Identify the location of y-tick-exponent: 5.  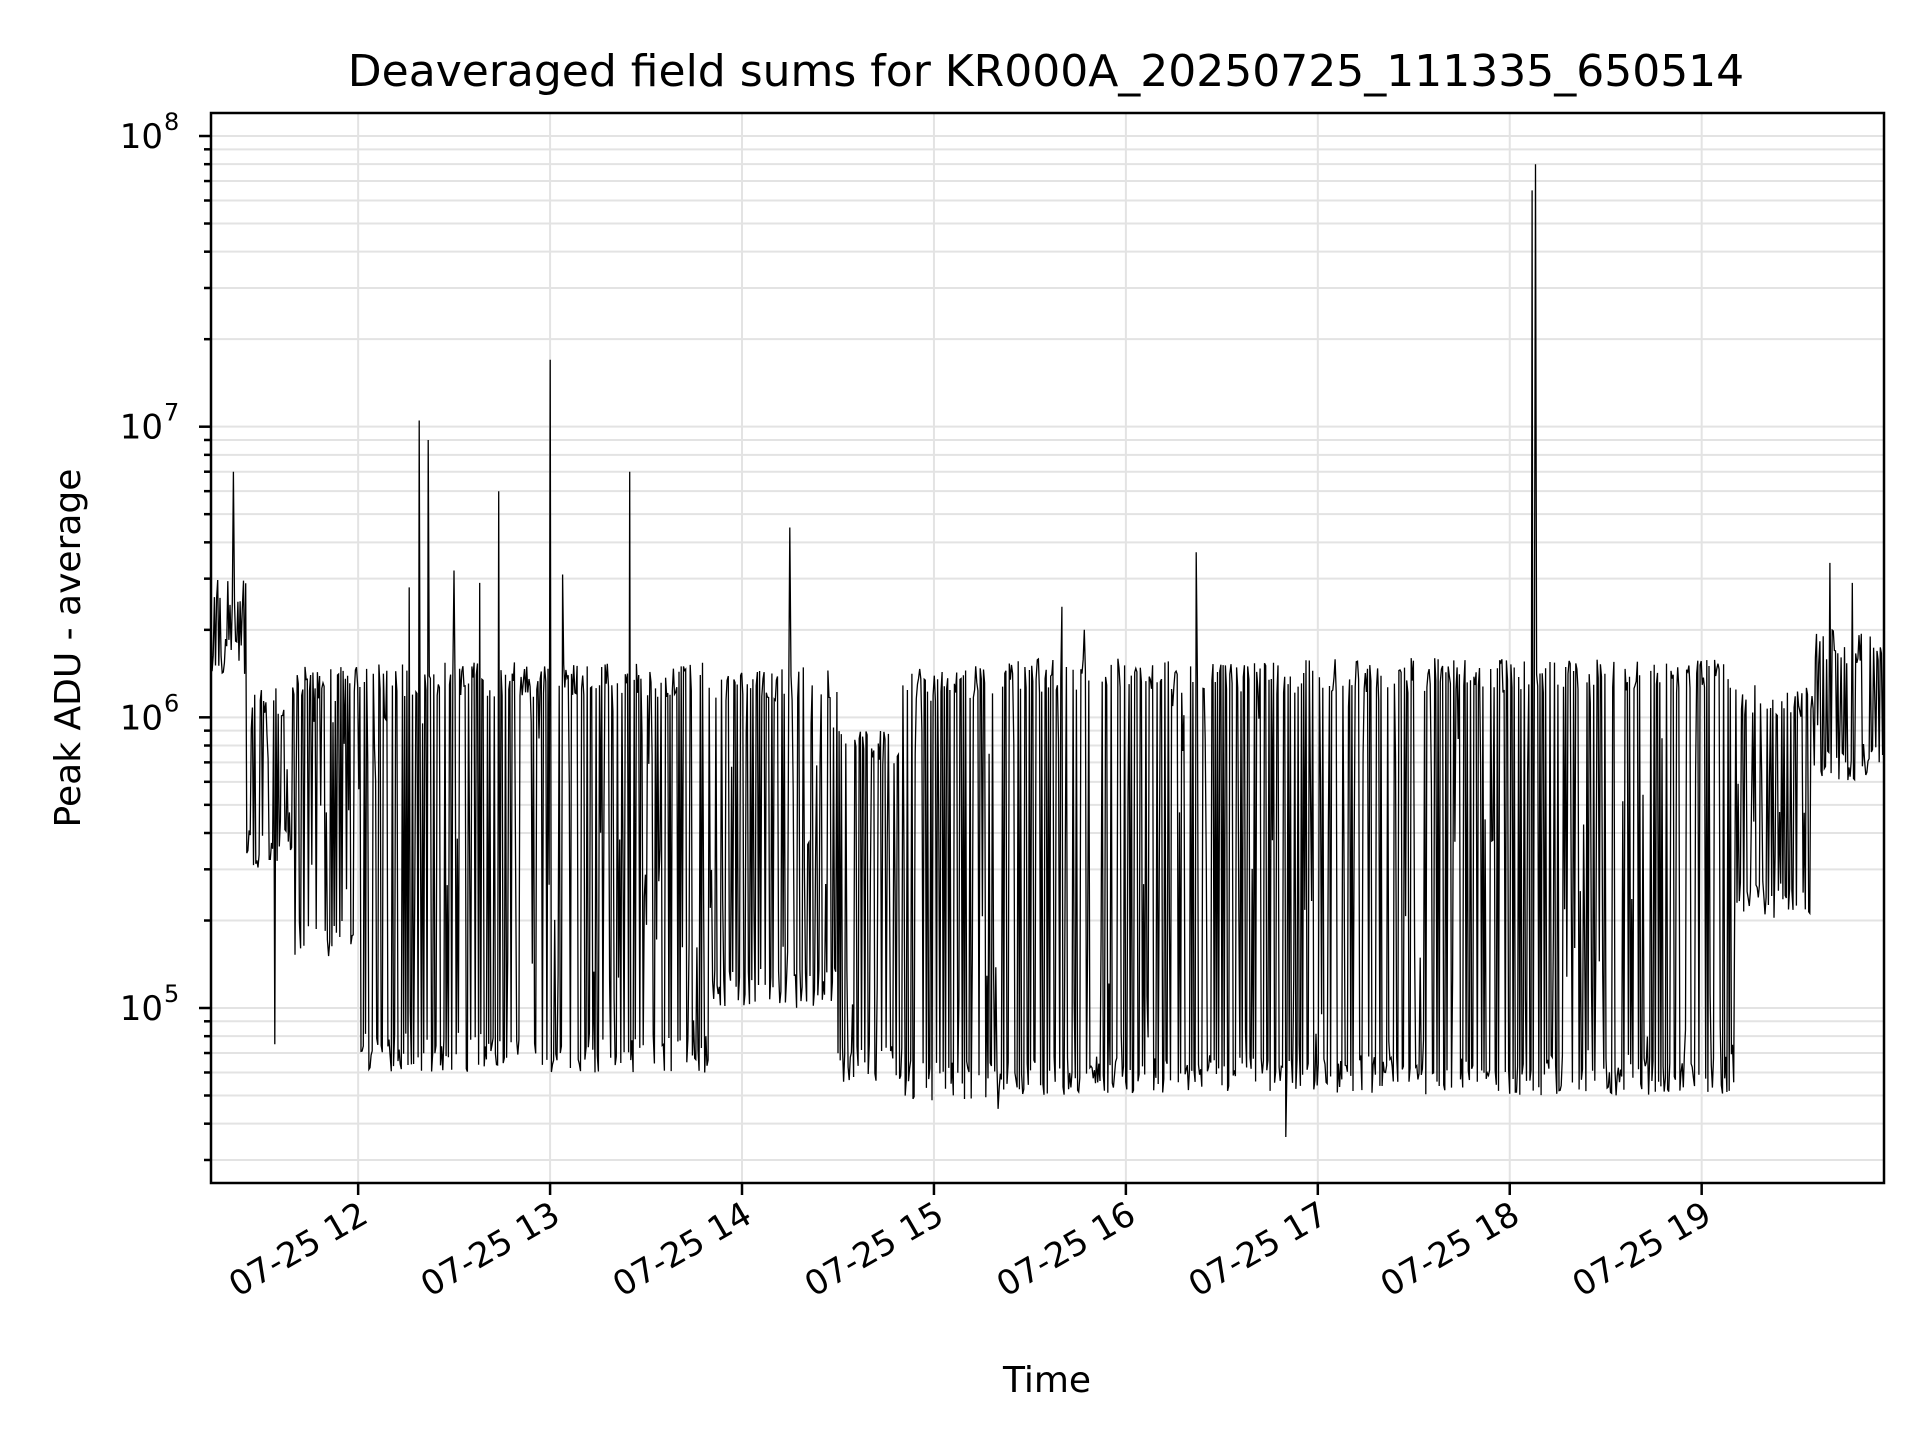
(171, 994).